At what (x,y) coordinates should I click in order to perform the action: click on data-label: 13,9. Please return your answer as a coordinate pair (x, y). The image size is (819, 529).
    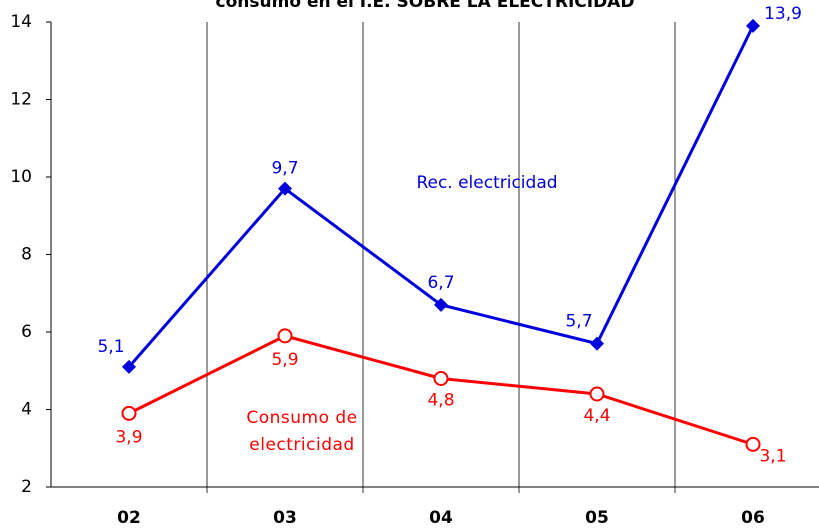
    Looking at the image, I should click on (783, 14).